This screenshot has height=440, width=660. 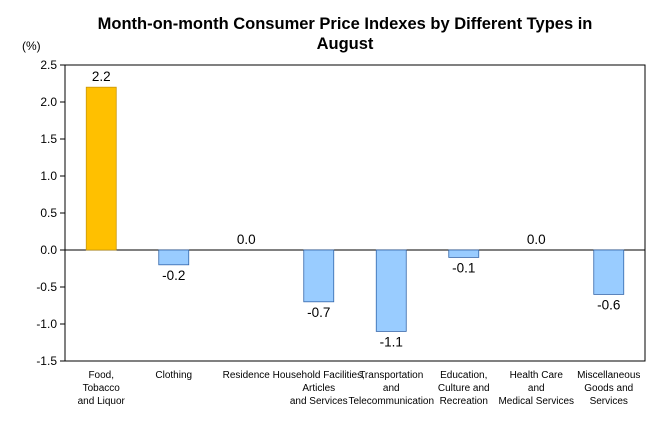 What do you see at coordinates (318, 388) in the screenshot?
I see `x-category-label: Articles` at bounding box center [318, 388].